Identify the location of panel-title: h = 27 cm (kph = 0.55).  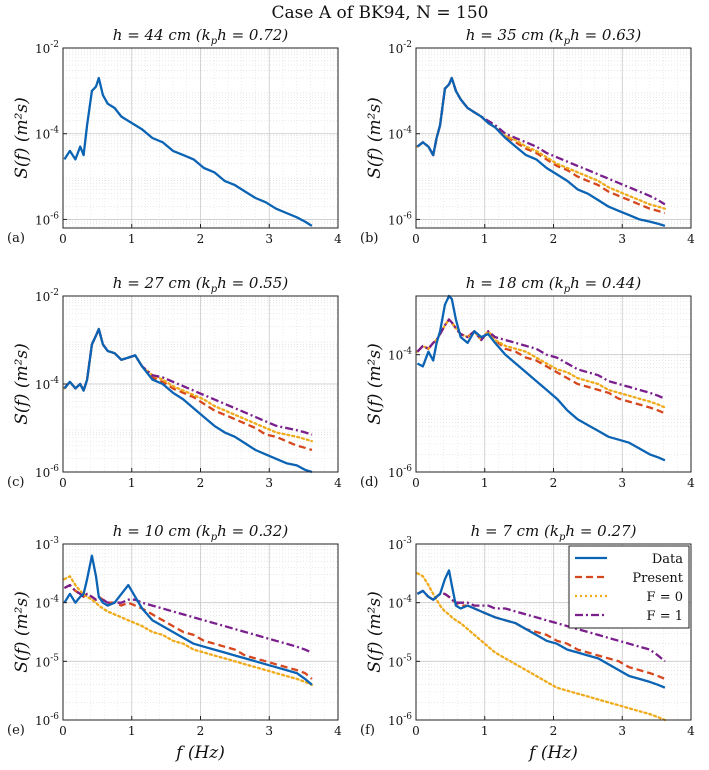
(201, 284).